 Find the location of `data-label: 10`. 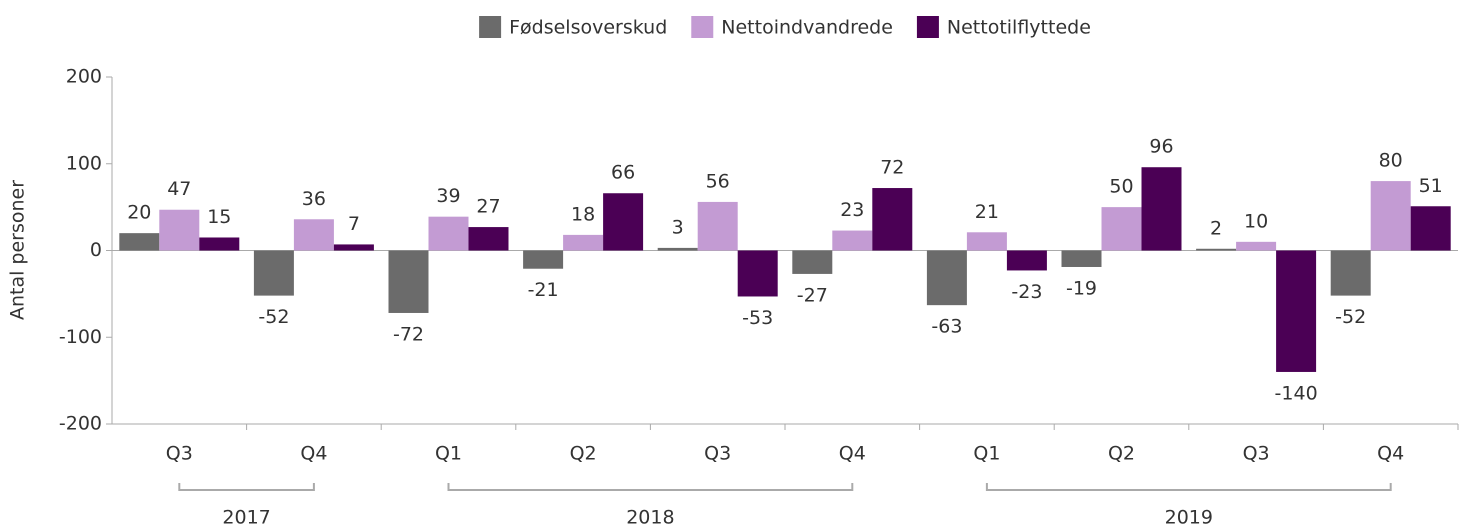

data-label: 10 is located at coordinates (1256, 221).